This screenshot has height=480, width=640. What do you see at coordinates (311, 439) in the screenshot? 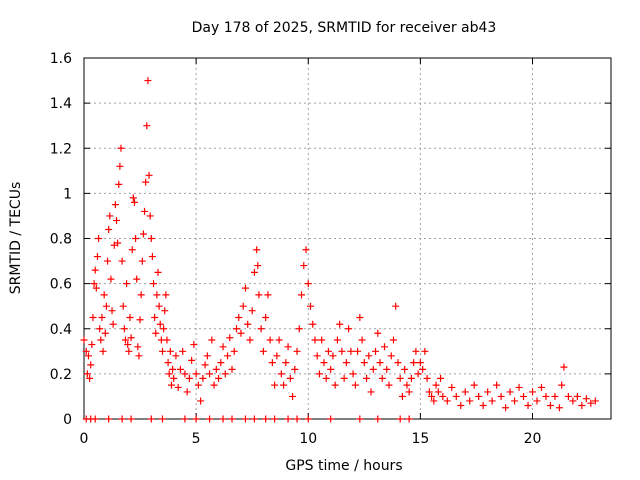
I see `x-tick-labels: 0 5 10 15 20` at bounding box center [311, 439].